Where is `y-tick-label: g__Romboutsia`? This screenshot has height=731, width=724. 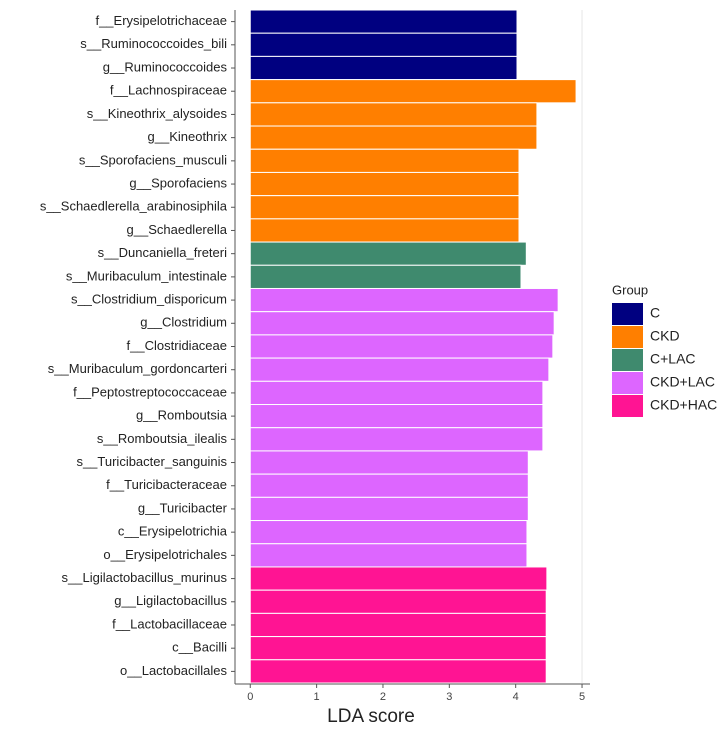
y-tick-label: g__Romboutsia is located at coordinates (182, 415).